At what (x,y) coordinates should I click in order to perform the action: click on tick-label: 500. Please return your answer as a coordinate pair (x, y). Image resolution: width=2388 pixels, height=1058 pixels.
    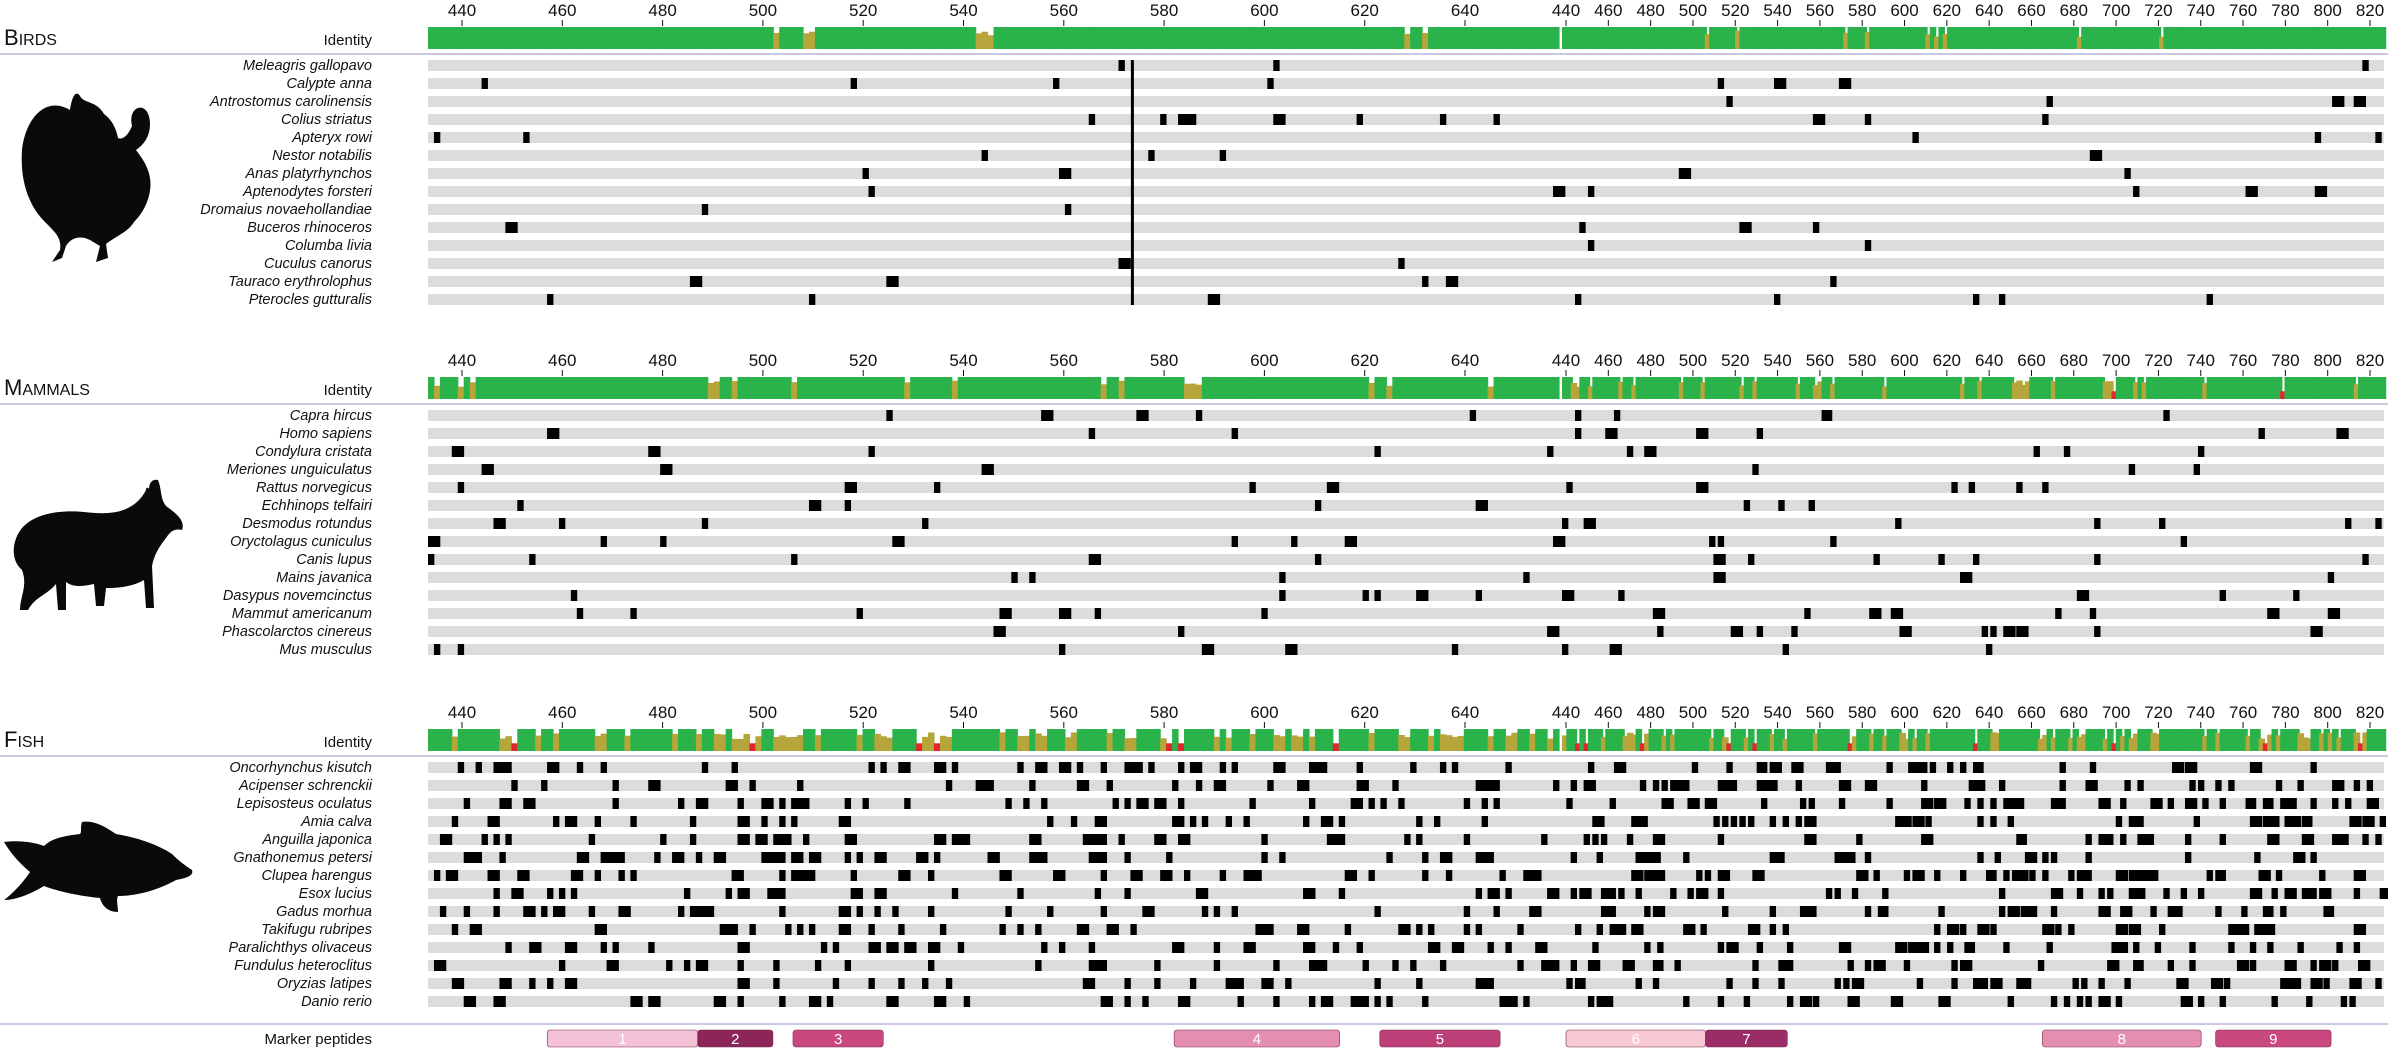
    Looking at the image, I should click on (763, 712).